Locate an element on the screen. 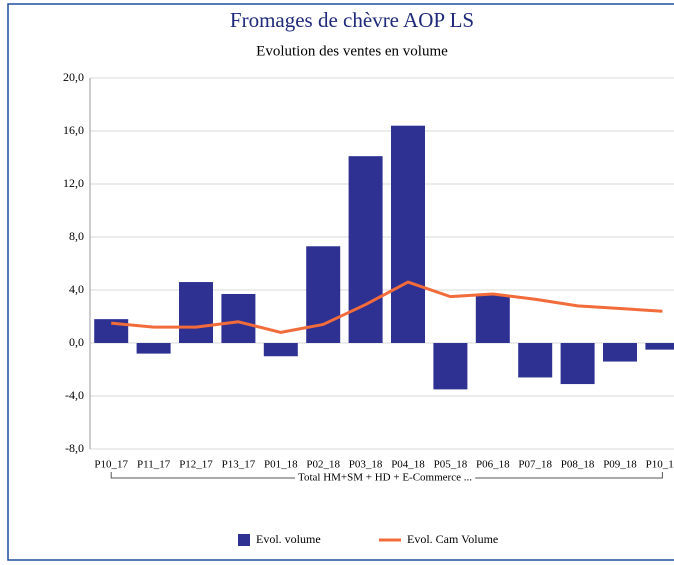  x-tick-label: P05_18 is located at coordinates (451, 465).